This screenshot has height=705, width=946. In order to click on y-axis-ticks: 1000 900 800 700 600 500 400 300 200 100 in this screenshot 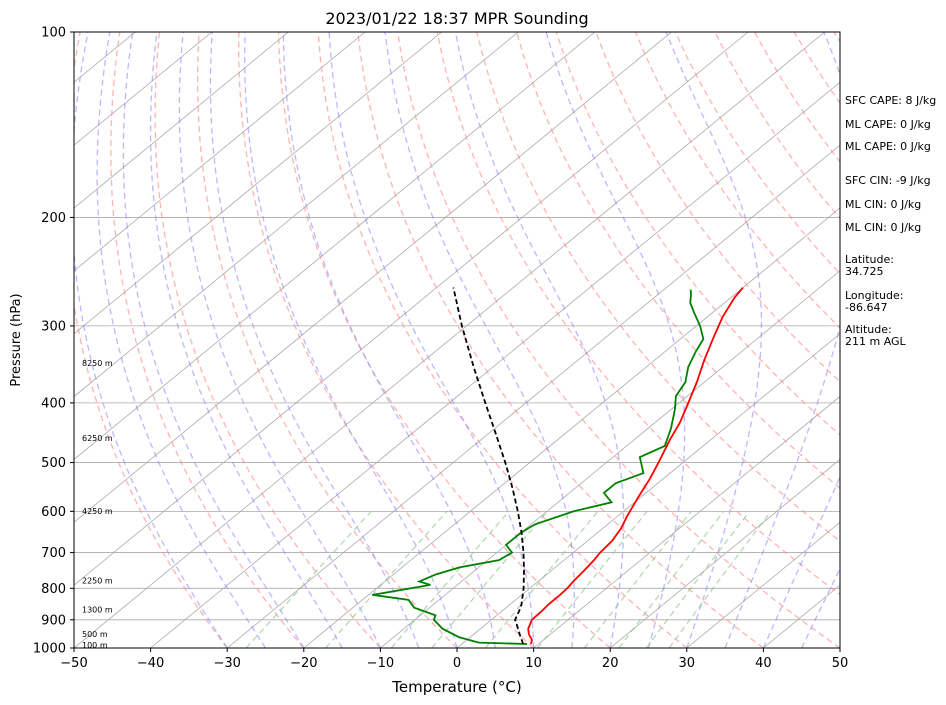, I will do `click(53, 341)`.